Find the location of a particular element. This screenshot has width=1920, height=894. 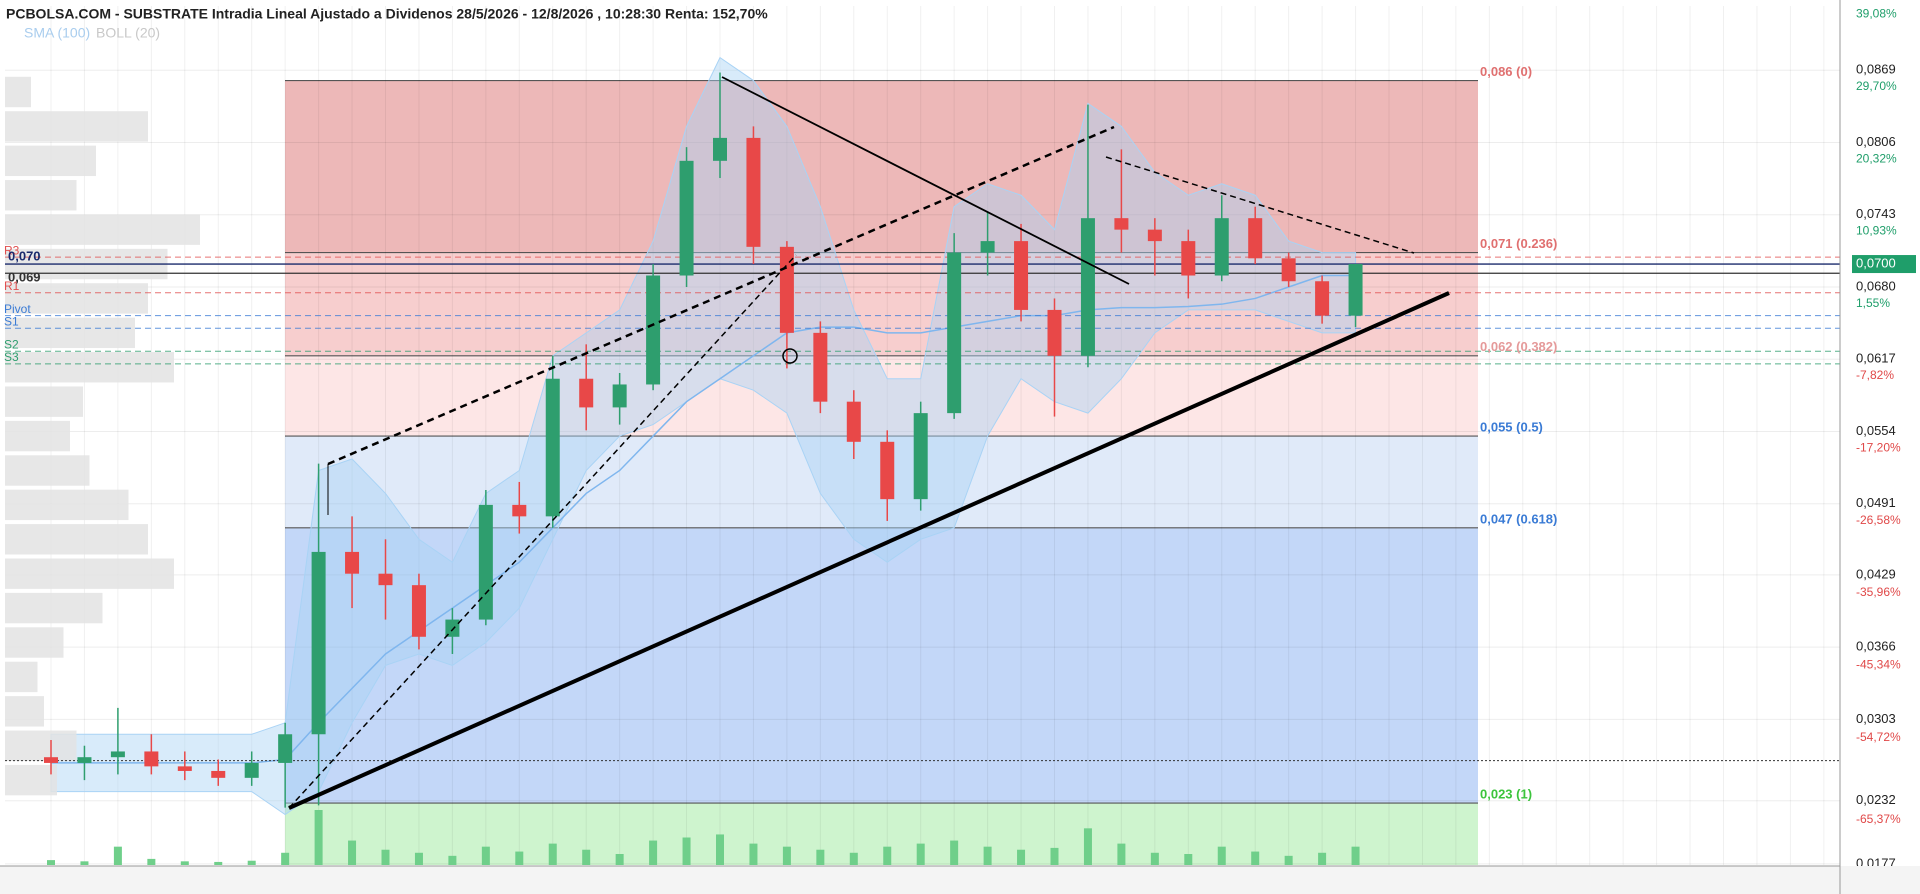

trendline is located at coordinates (1260, 205).